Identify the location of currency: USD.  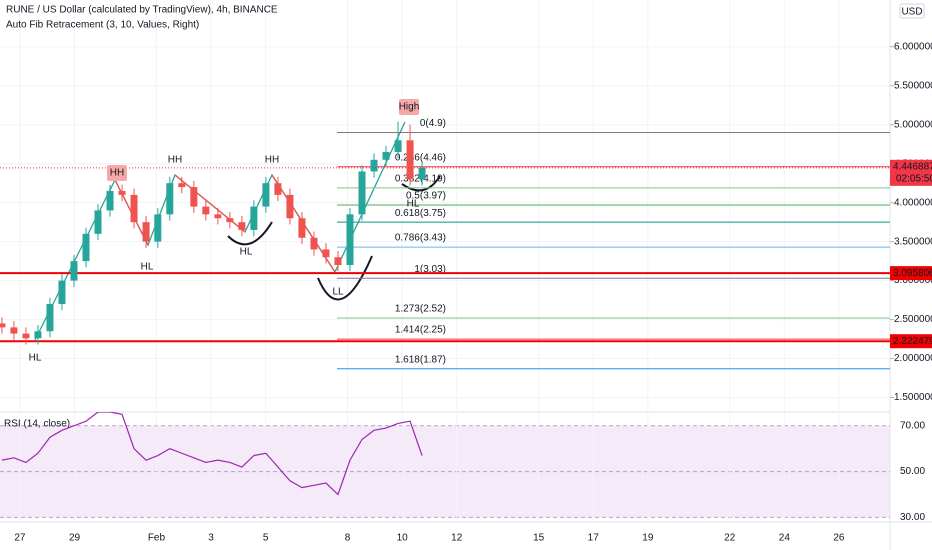
(911, 12).